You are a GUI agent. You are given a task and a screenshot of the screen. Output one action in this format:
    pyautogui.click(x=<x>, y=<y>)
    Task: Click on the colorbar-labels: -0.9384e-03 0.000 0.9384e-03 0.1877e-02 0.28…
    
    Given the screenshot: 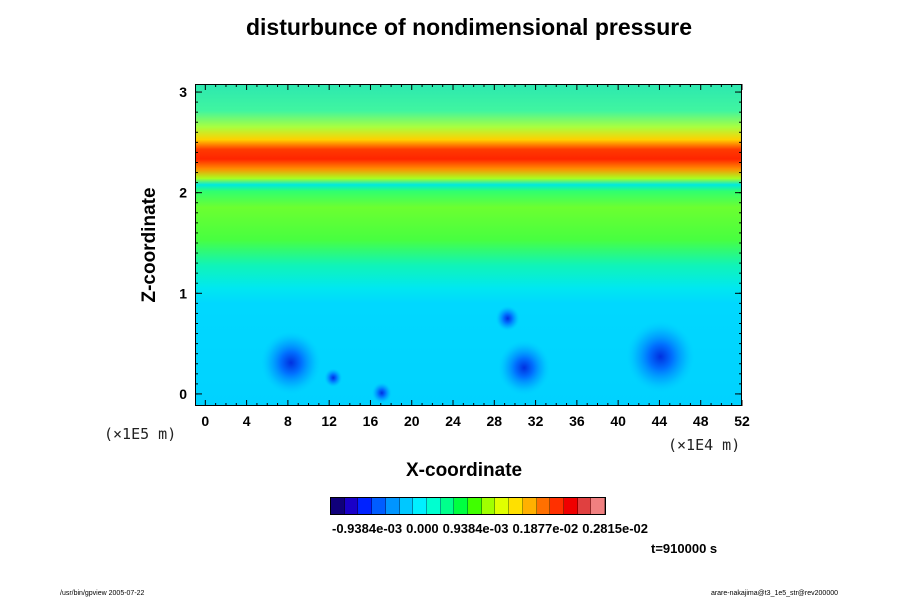 What is the action you would take?
    pyautogui.click(x=492, y=528)
    